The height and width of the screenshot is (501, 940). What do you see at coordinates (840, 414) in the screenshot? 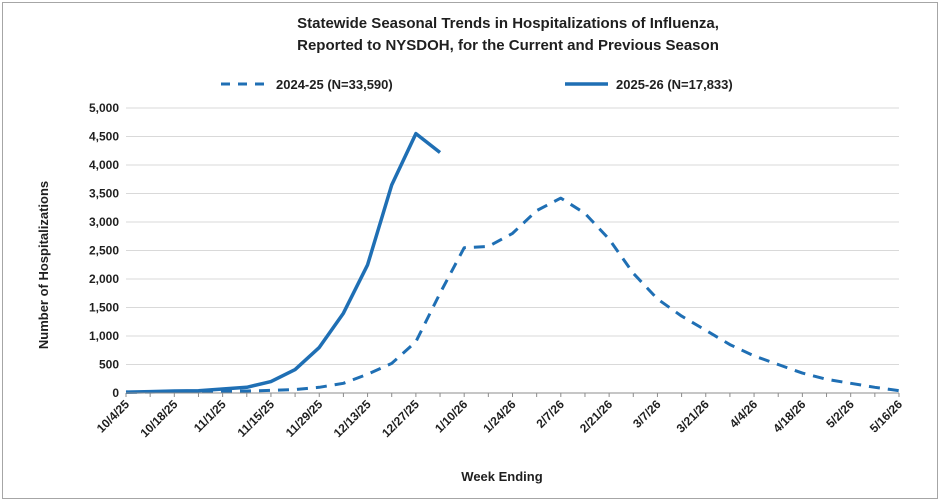
I see `x-tick-label: 5/2/26` at bounding box center [840, 414].